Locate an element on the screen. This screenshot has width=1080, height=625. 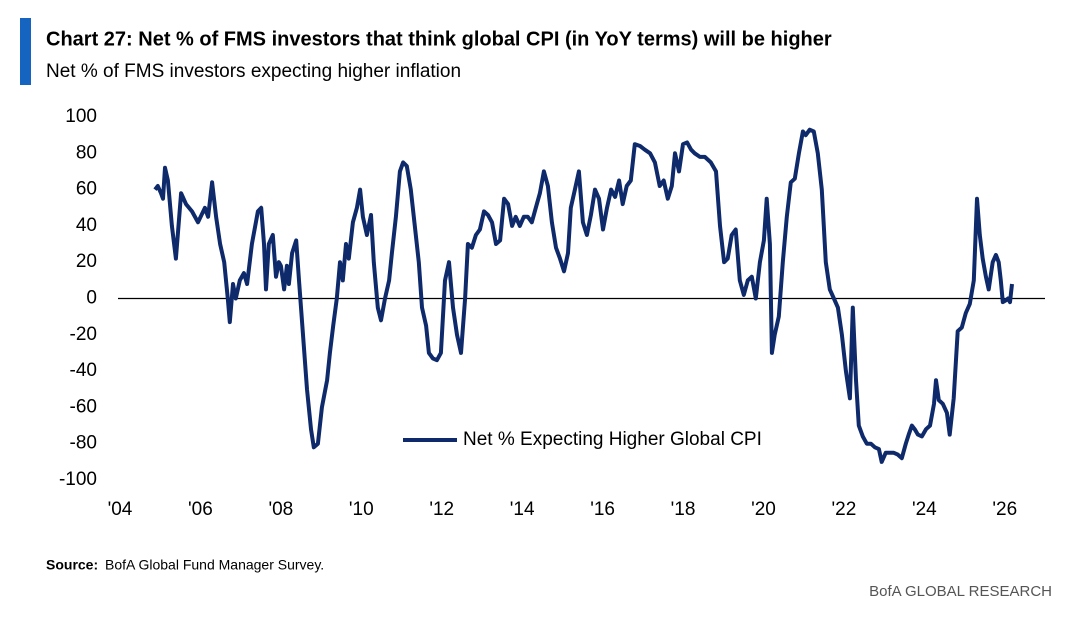
y-tick-label: -60 is located at coordinates (83, 406).